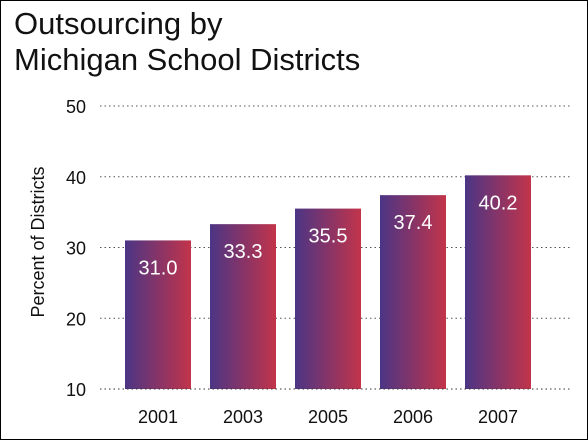  I want to click on bar-data-label: 37.4, so click(413, 223).